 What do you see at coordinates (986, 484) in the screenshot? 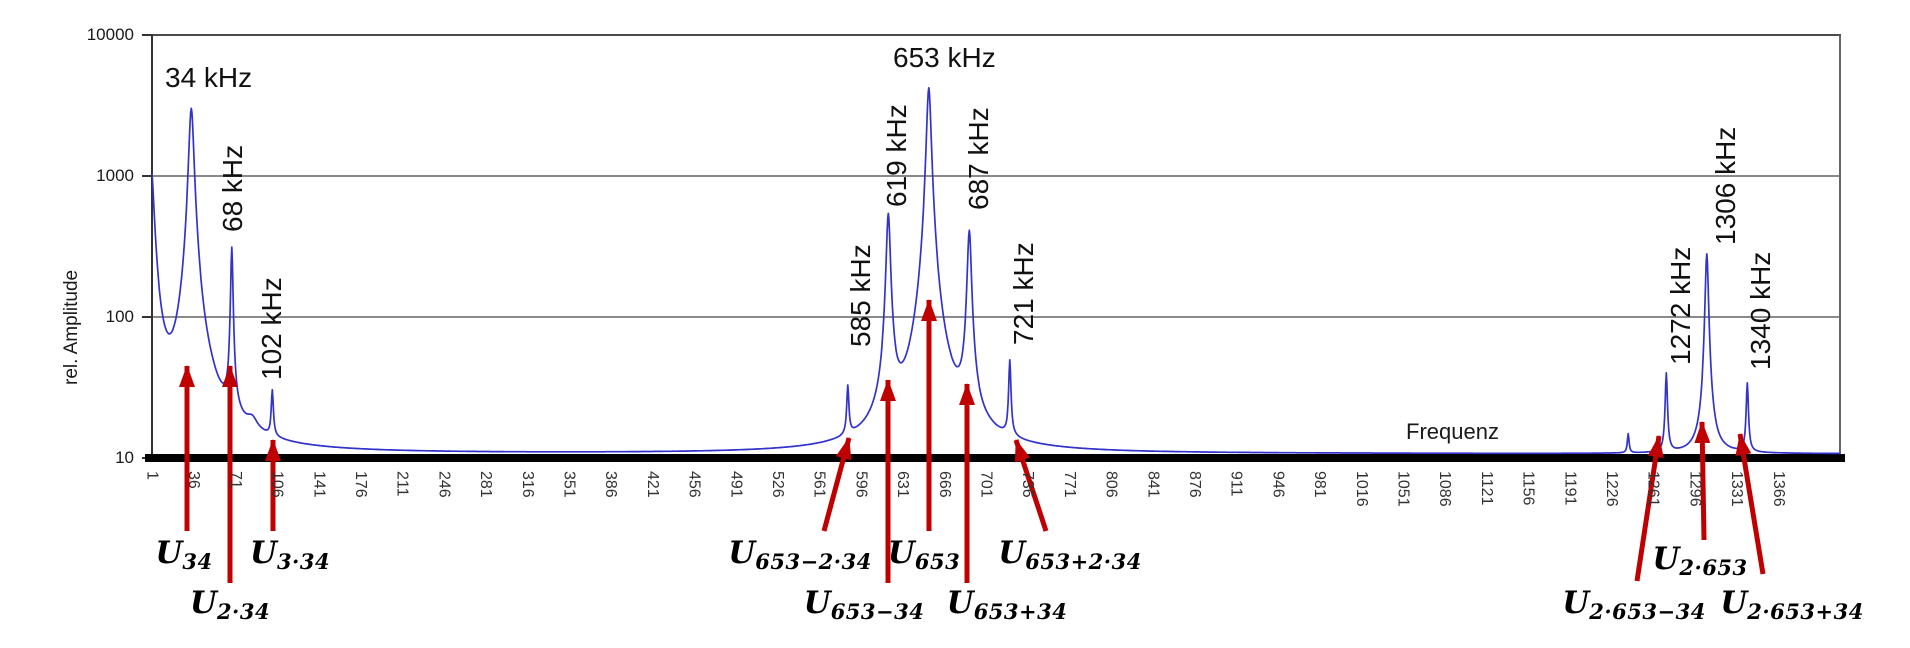
I see `x-tick-label-701: 701` at bounding box center [986, 484].